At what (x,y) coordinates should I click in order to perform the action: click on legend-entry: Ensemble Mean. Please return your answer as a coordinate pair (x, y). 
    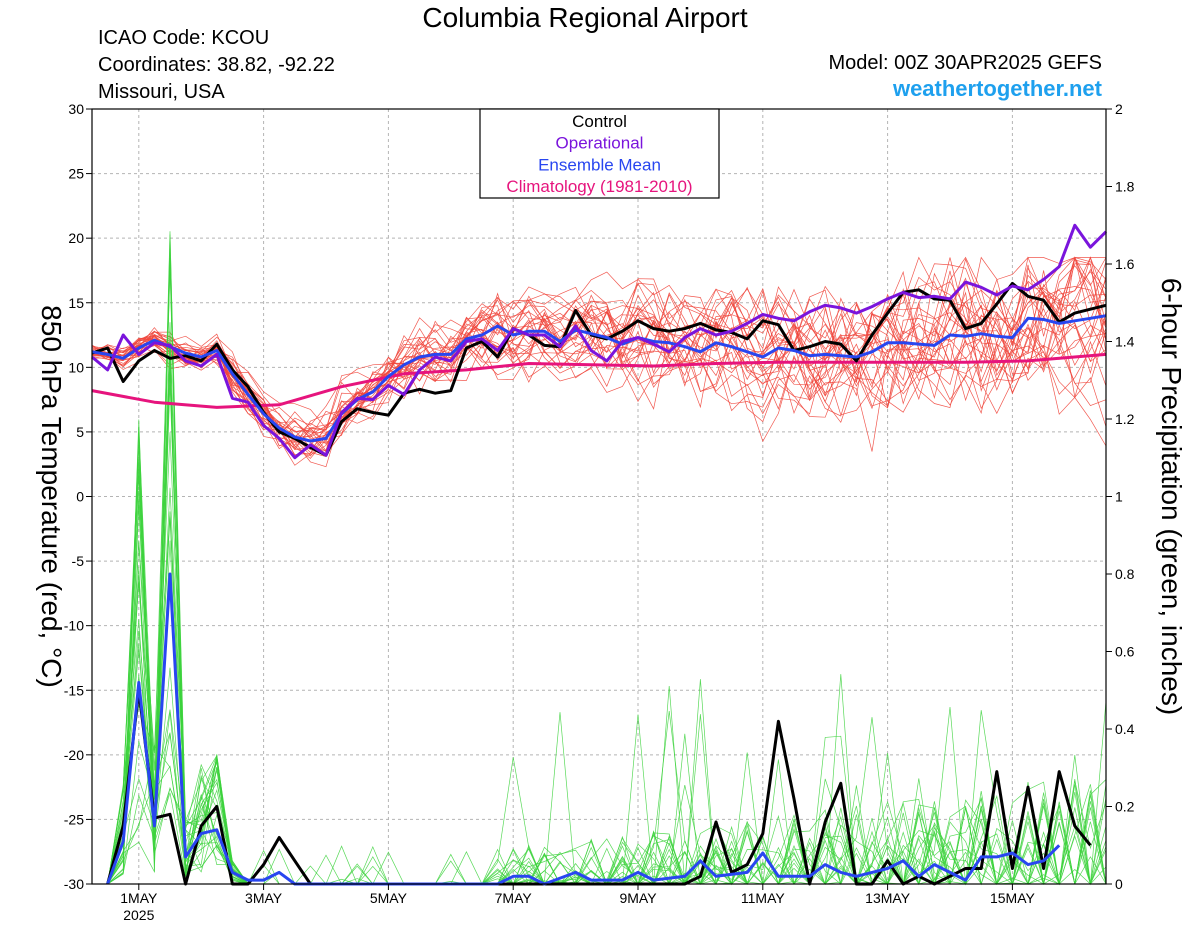
    Looking at the image, I should click on (599, 164).